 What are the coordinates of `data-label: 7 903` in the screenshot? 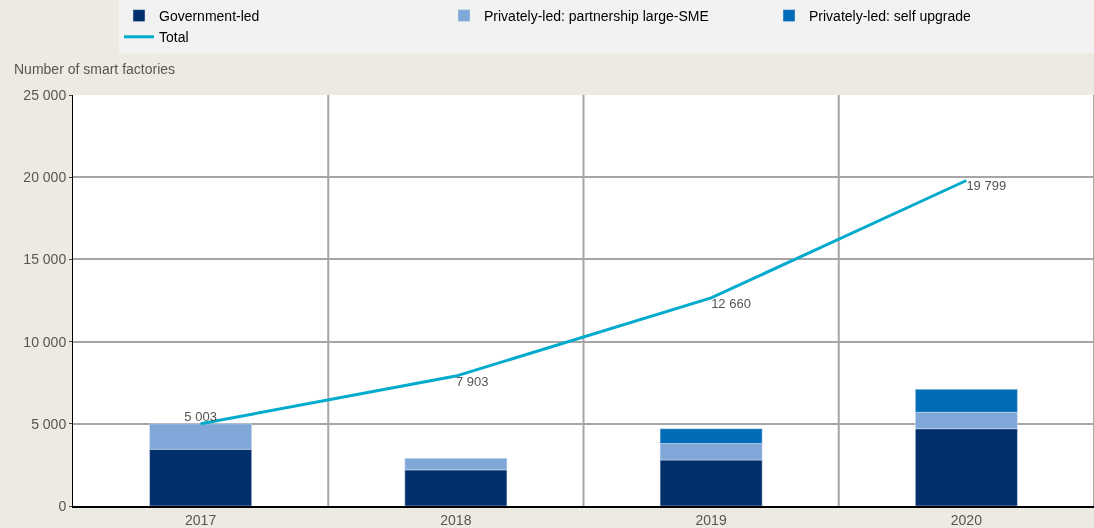 It's located at (472, 381).